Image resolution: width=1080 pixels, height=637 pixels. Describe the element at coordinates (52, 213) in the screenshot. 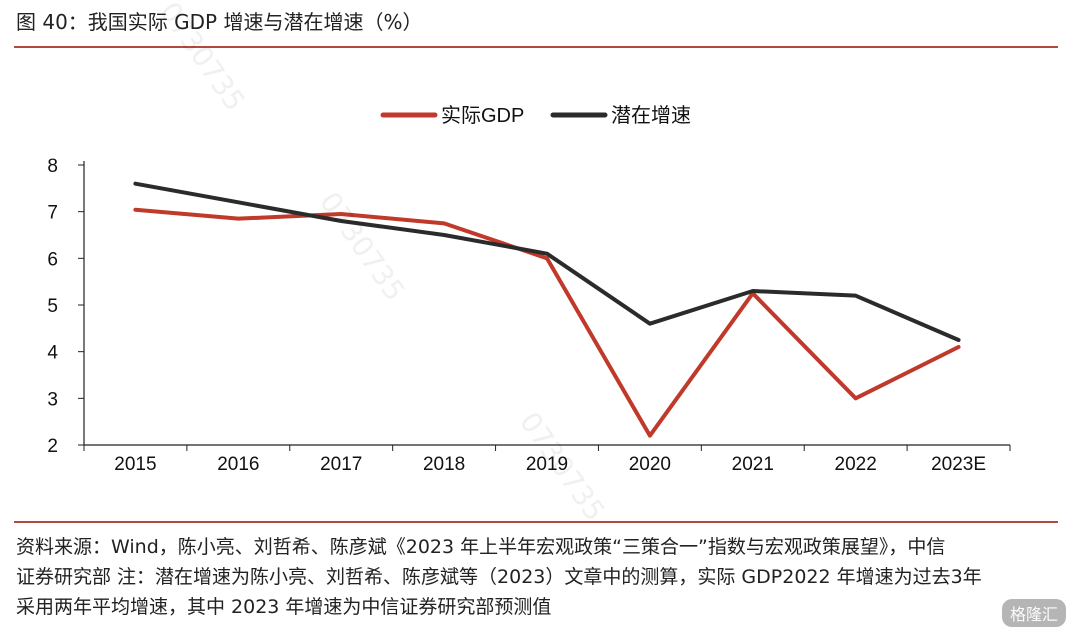

I see `y-tick-label-7: 7` at that location.